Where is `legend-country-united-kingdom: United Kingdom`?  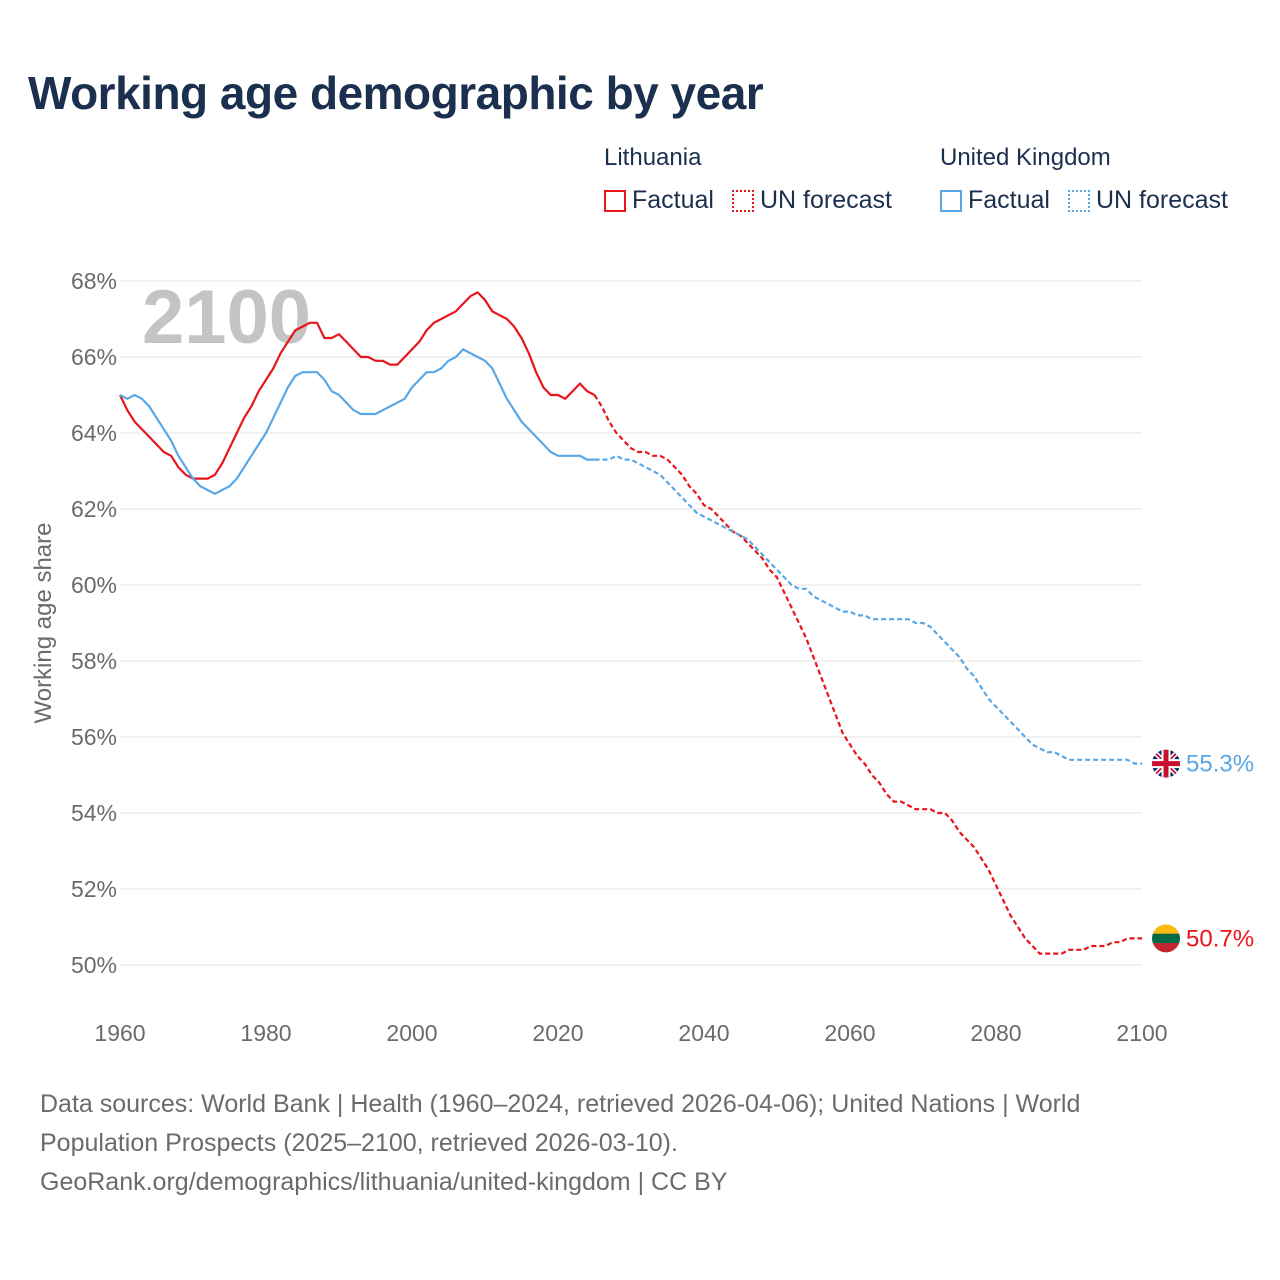 legend-country-united-kingdom: United Kingdom is located at coordinates (1025, 157).